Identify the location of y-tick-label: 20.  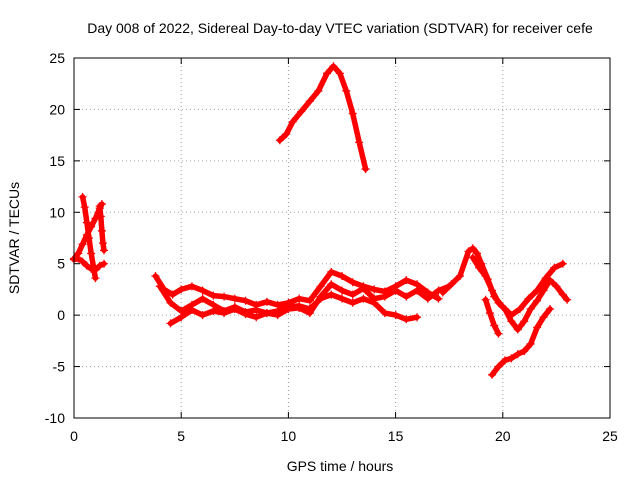
(57, 109).